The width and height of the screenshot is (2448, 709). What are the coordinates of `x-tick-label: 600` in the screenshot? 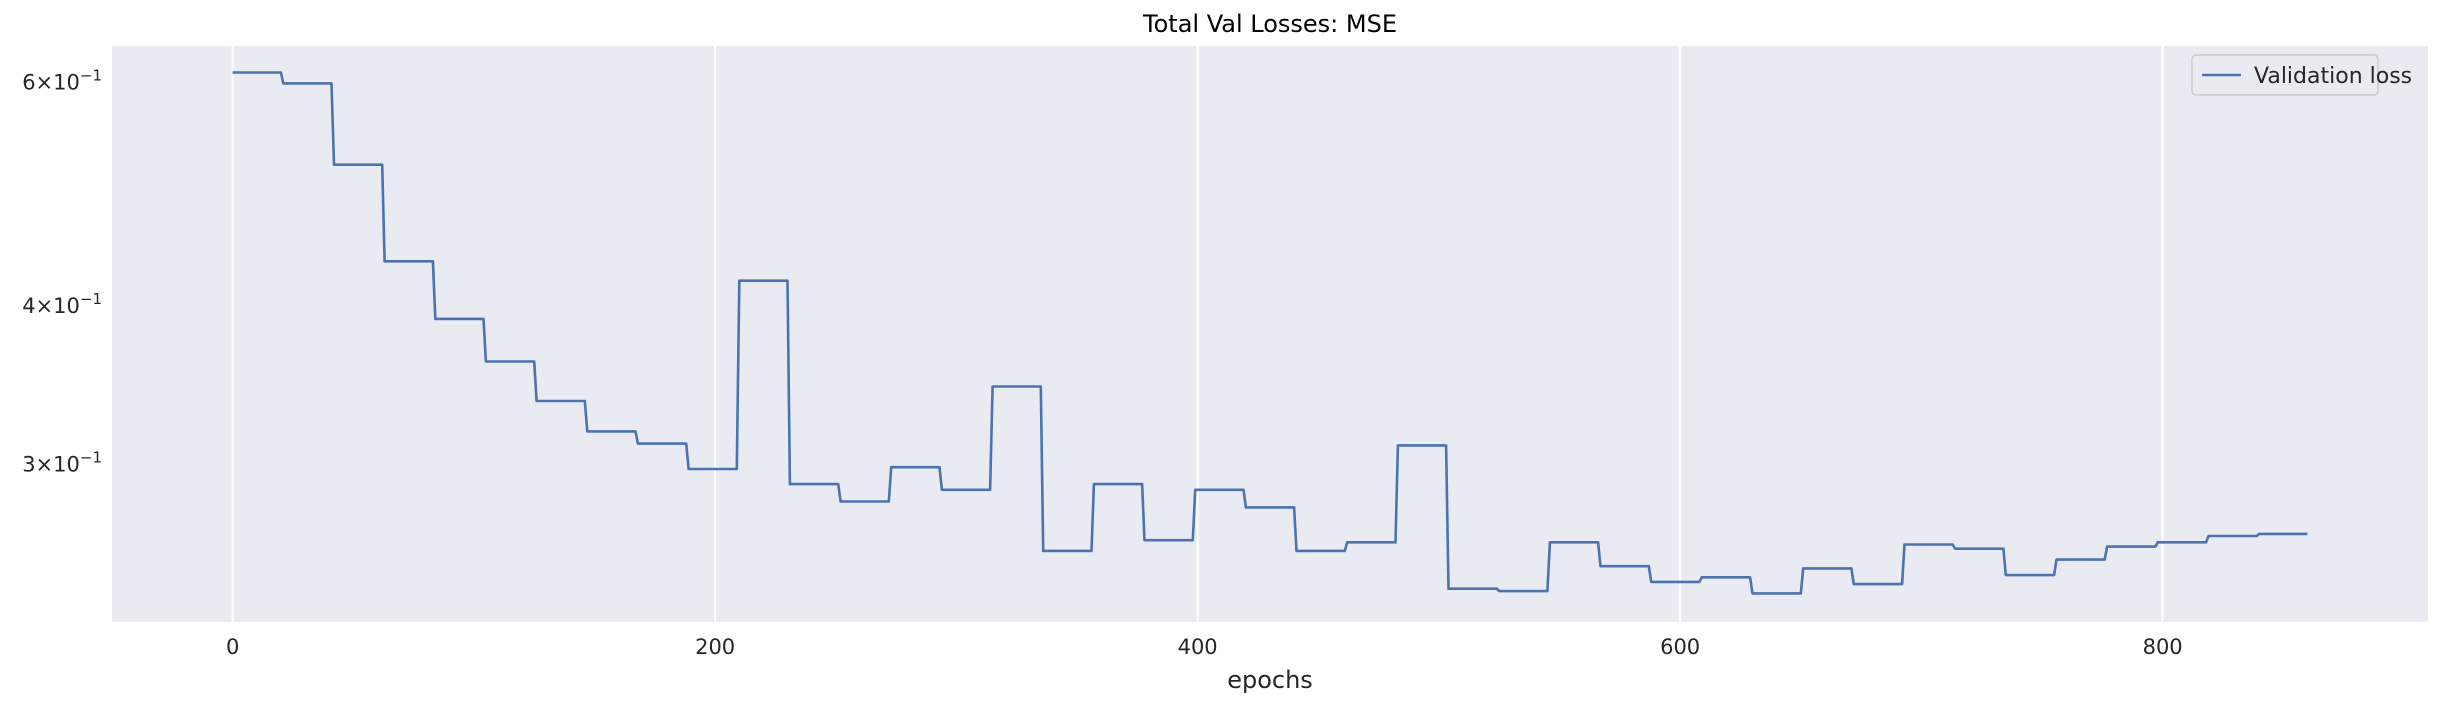 It's located at (1680, 647).